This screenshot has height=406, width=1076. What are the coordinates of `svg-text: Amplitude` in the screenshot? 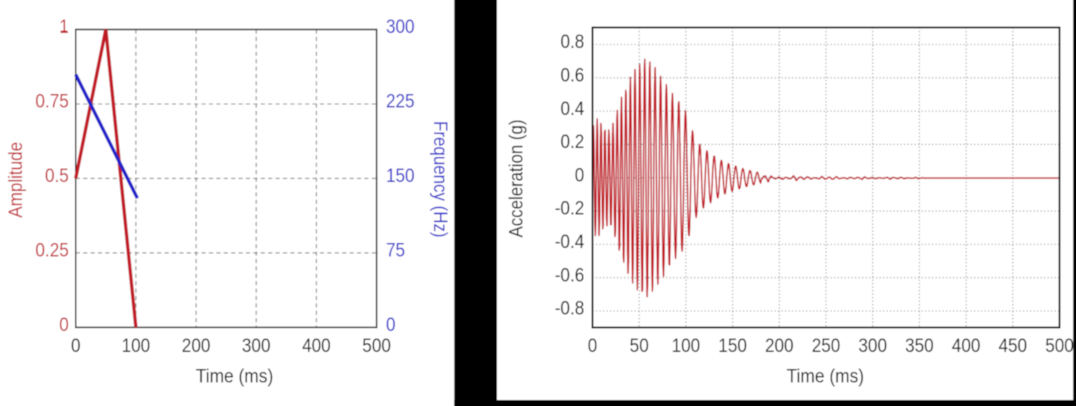 It's located at (16, 180).